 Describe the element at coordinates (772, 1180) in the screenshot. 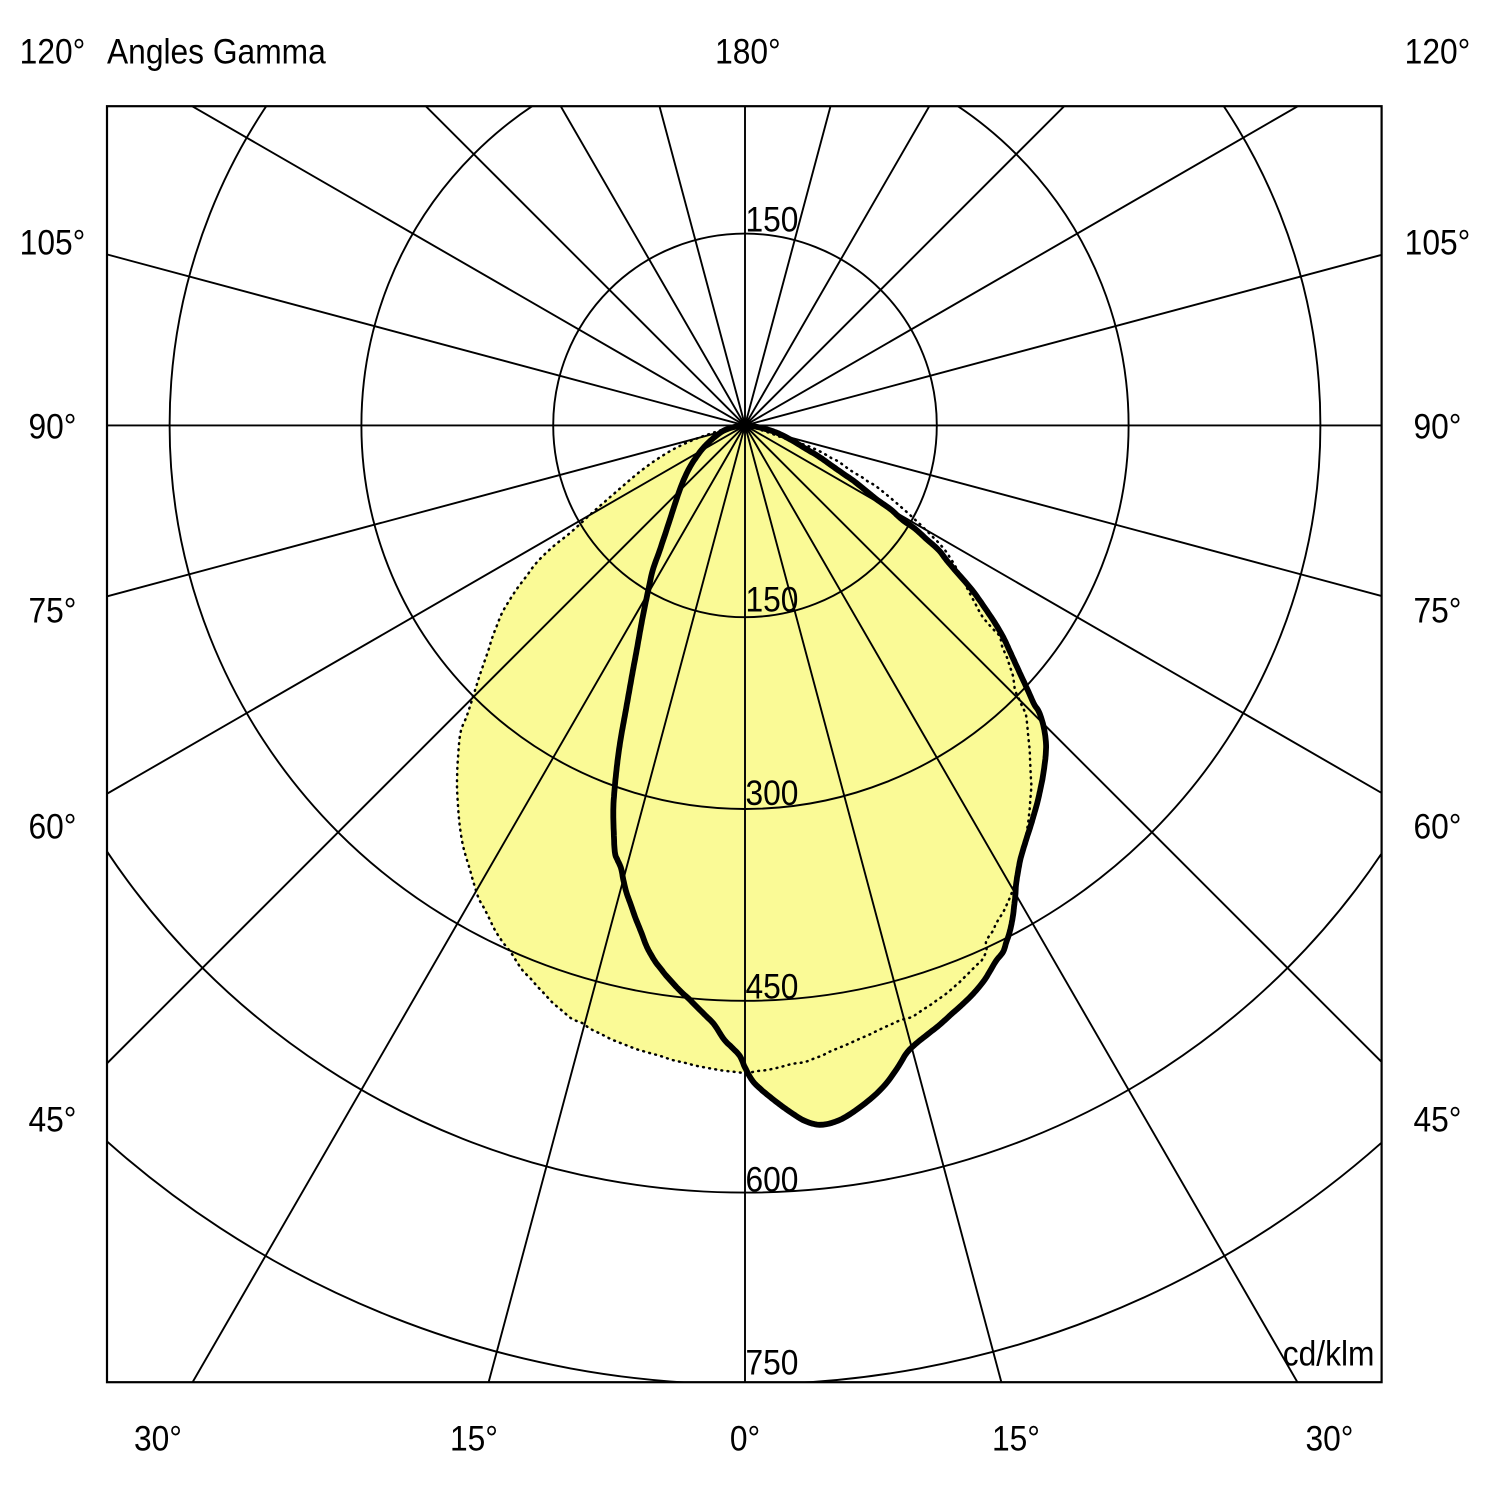

I see `svg-text: 600` at that location.